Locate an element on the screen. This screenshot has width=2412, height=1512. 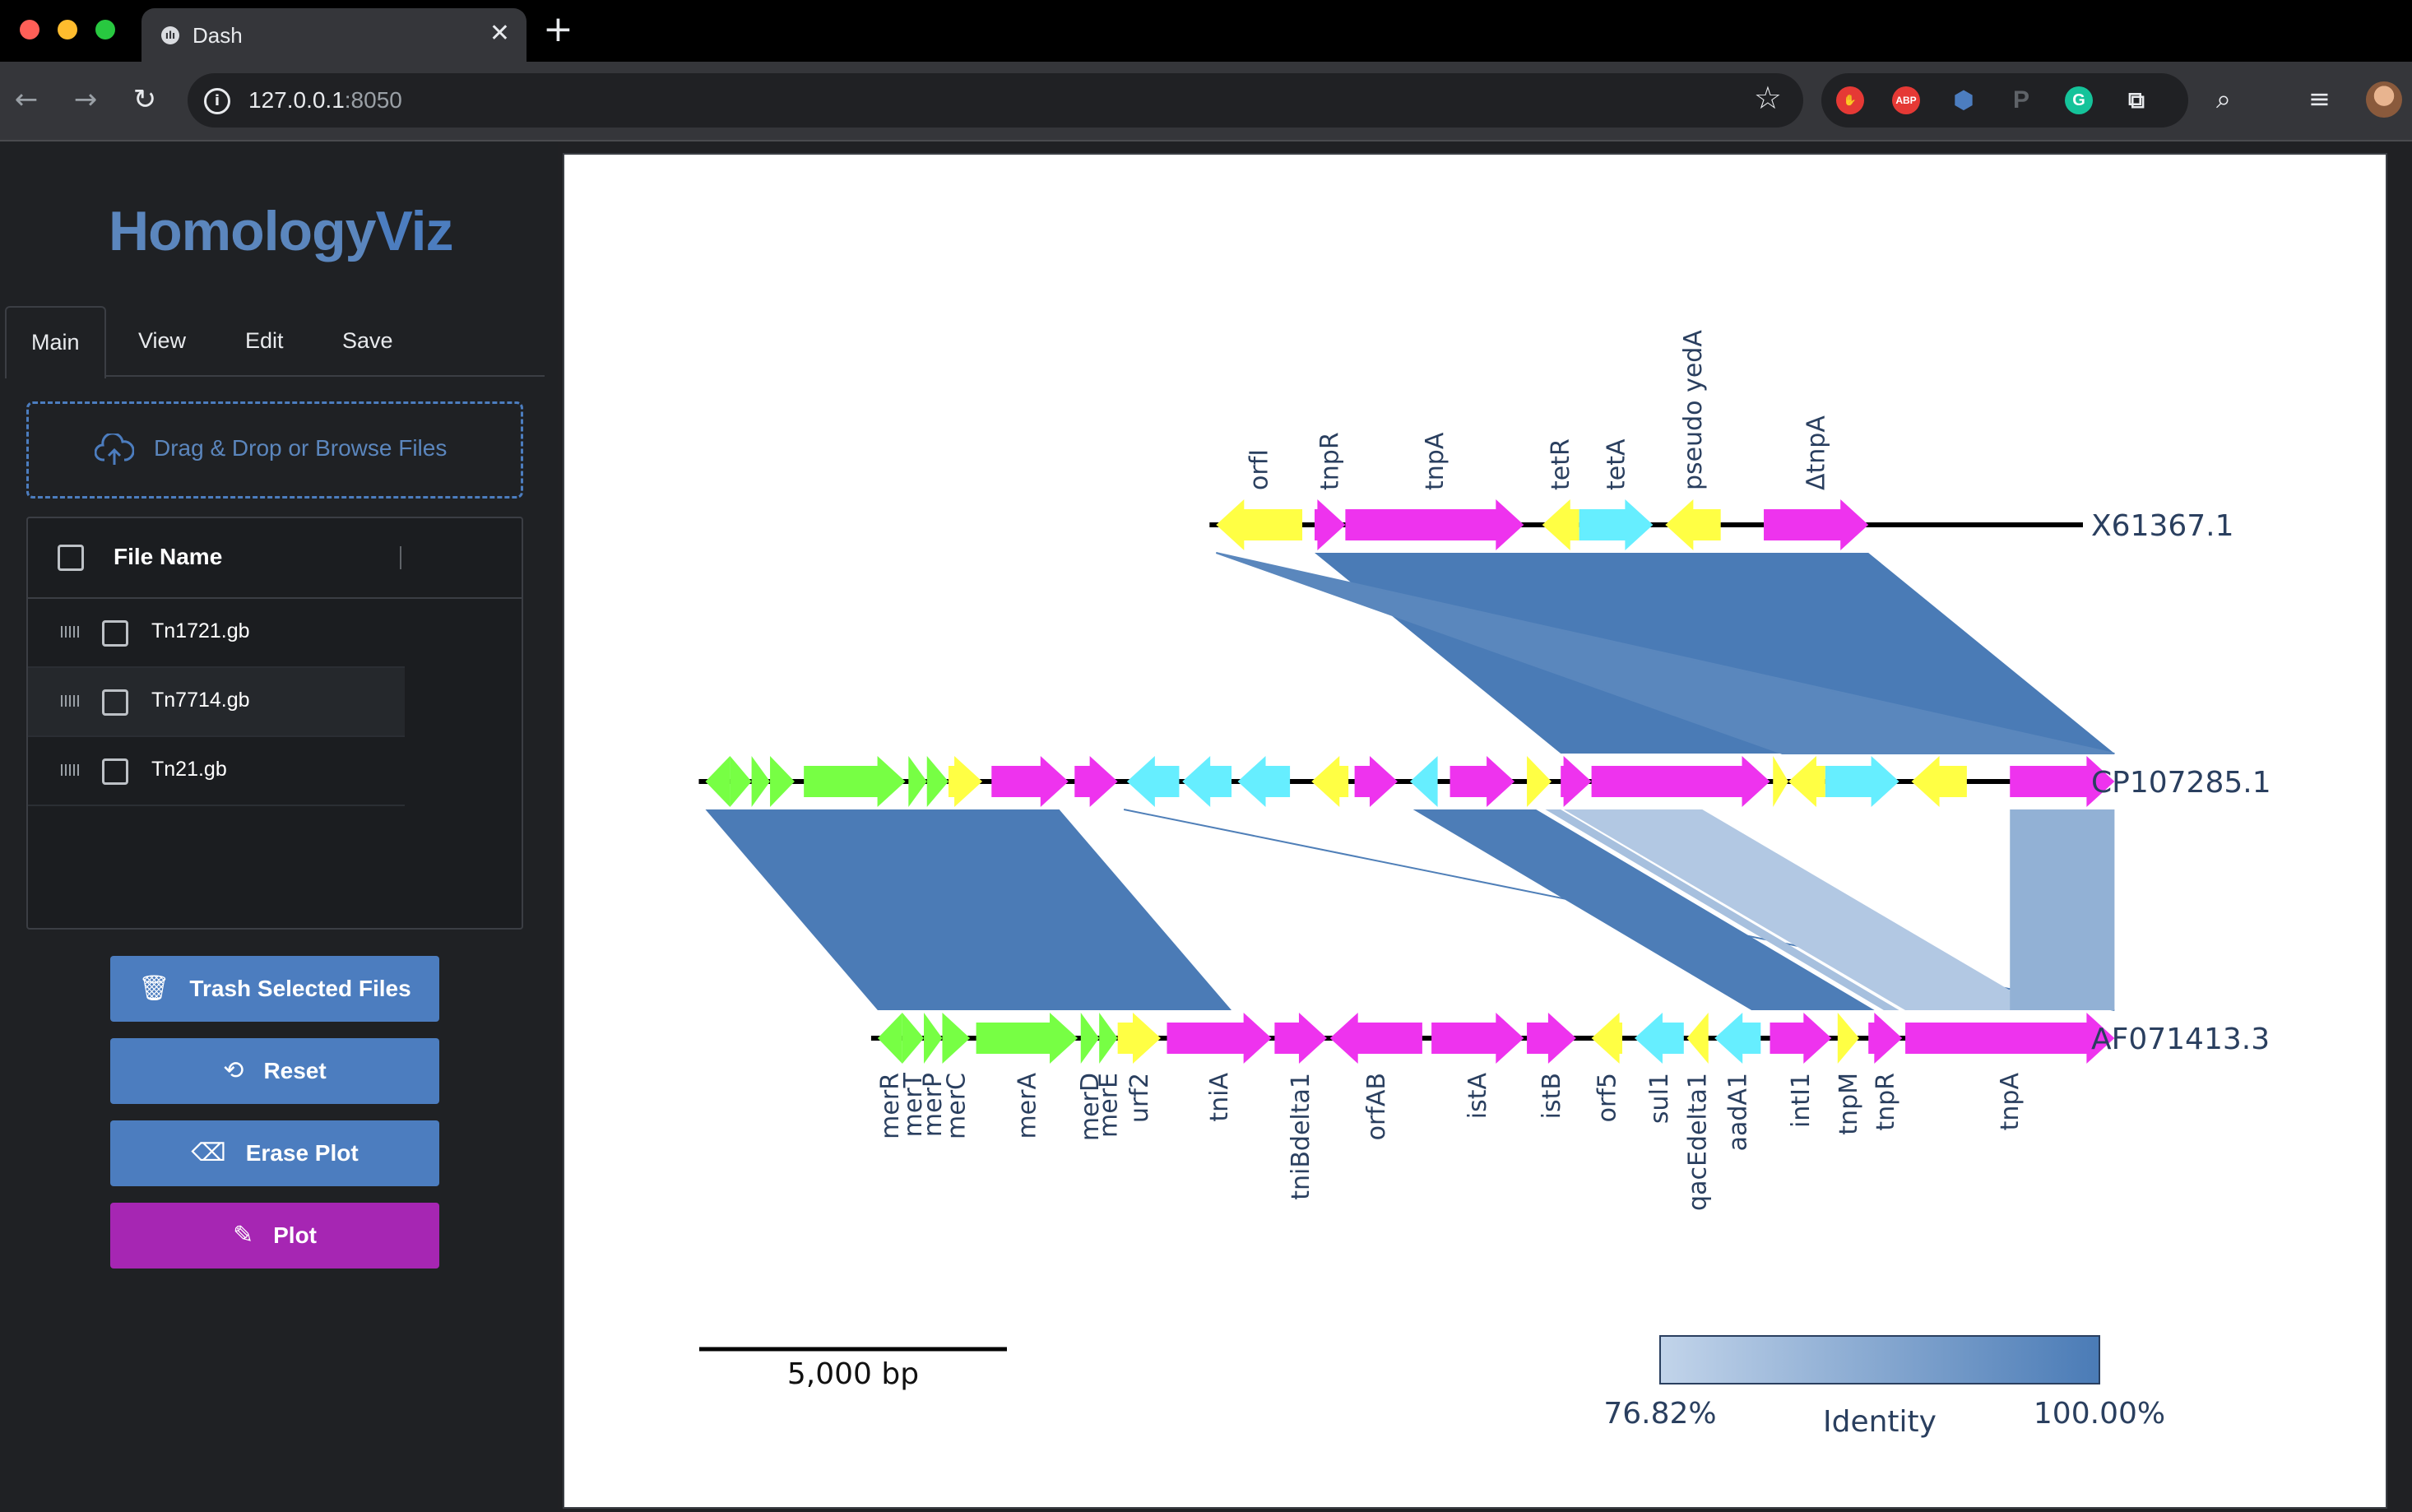
tab-main: Main is located at coordinates (55, 342).